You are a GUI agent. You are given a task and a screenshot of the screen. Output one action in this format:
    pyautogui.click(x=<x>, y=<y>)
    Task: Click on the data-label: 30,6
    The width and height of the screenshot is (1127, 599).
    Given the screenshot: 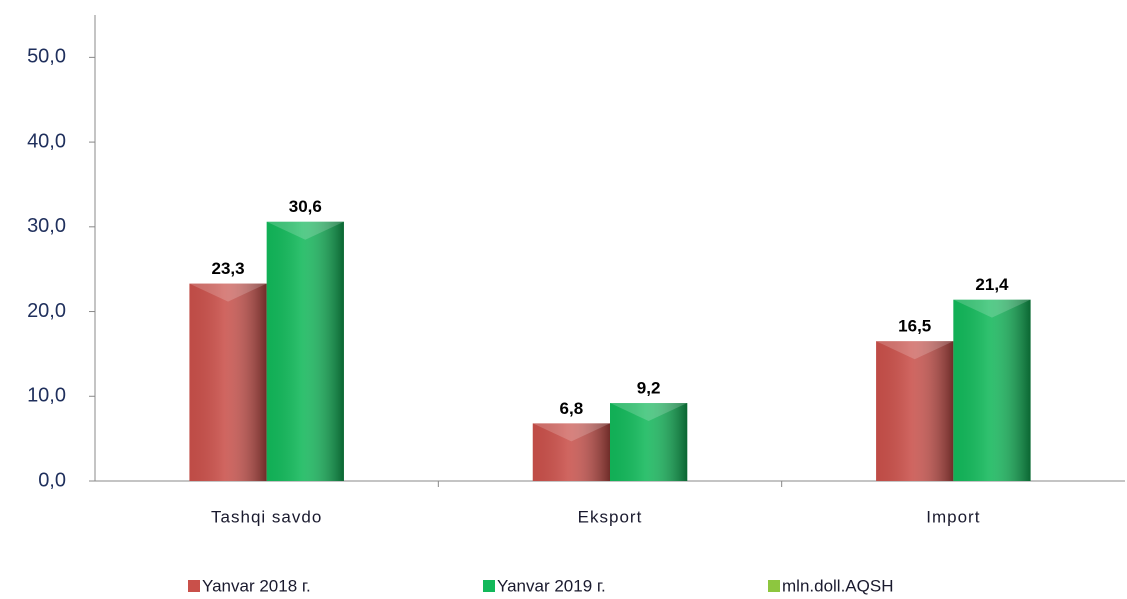 What is the action you would take?
    pyautogui.click(x=305, y=206)
    